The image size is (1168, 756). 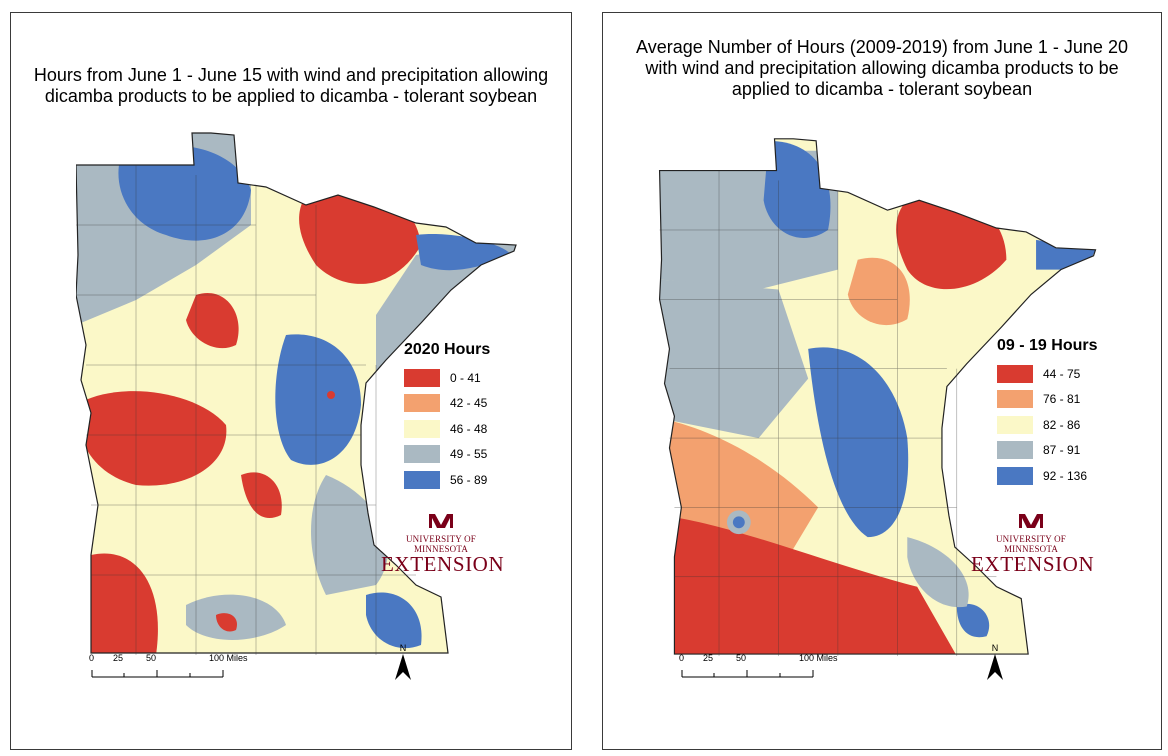 I want to click on right-scale-tick-100: 100 Miles, so click(x=818, y=658).